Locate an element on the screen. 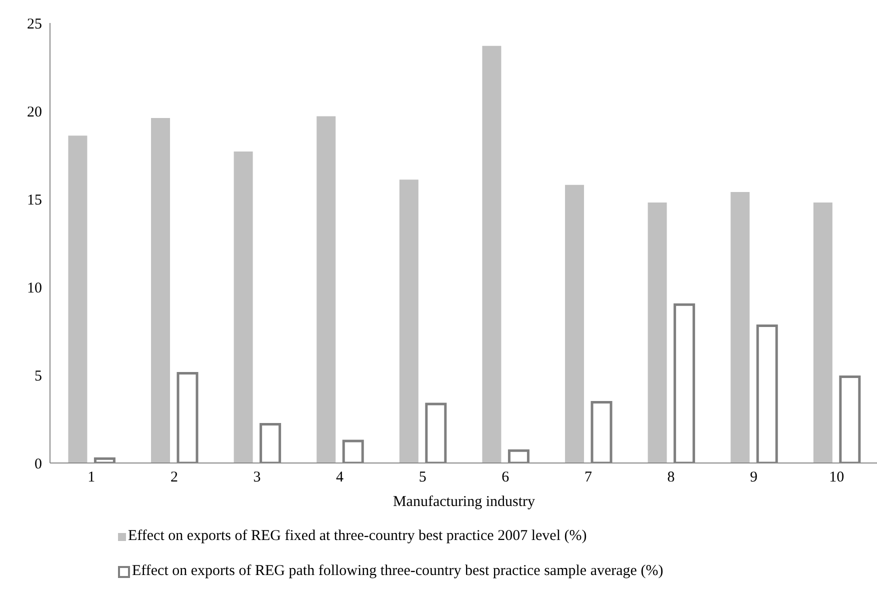  x-tick-label: 7 is located at coordinates (588, 478).